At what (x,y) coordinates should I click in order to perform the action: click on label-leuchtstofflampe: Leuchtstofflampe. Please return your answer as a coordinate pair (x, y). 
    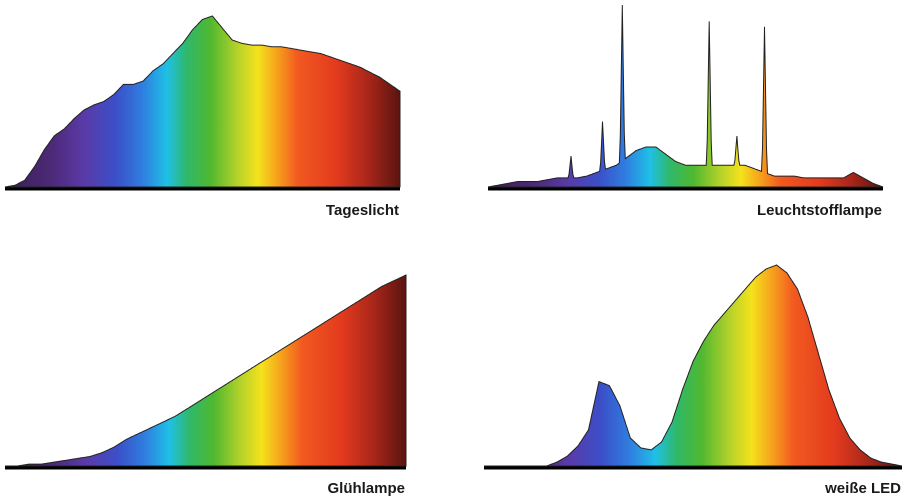
    Looking at the image, I should click on (819, 210).